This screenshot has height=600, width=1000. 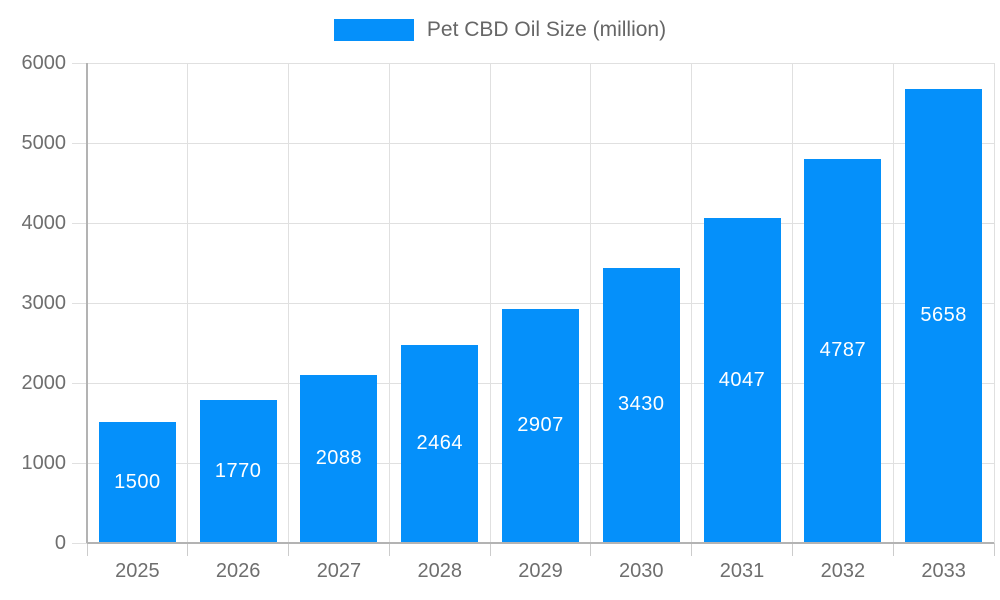 I want to click on x-axis-tick-label: 2033, so click(x=943, y=571).